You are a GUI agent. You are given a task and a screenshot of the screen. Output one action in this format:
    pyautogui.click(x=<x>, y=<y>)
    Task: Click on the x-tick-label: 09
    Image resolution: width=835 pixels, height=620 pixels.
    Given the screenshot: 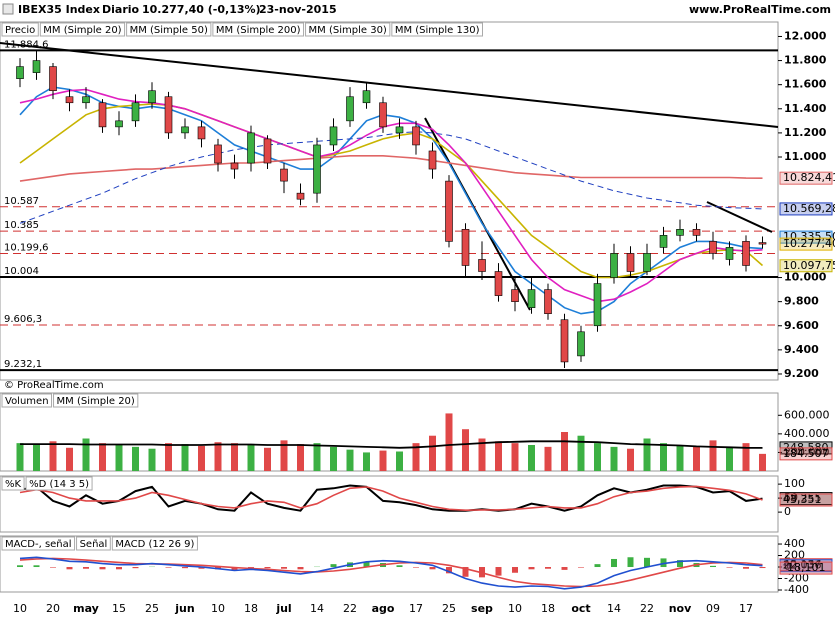 What is the action you would take?
    pyautogui.click(x=713, y=608)
    